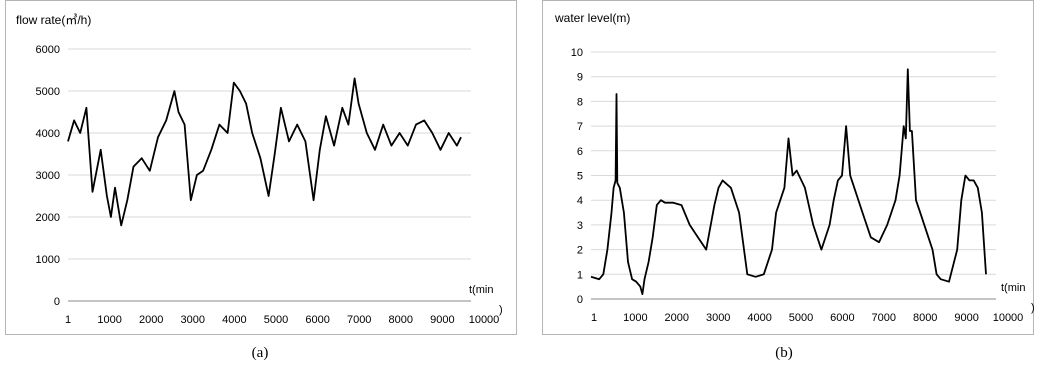  What do you see at coordinates (580, 251) in the screenshot?
I see `y-tick-label: 2` at bounding box center [580, 251].